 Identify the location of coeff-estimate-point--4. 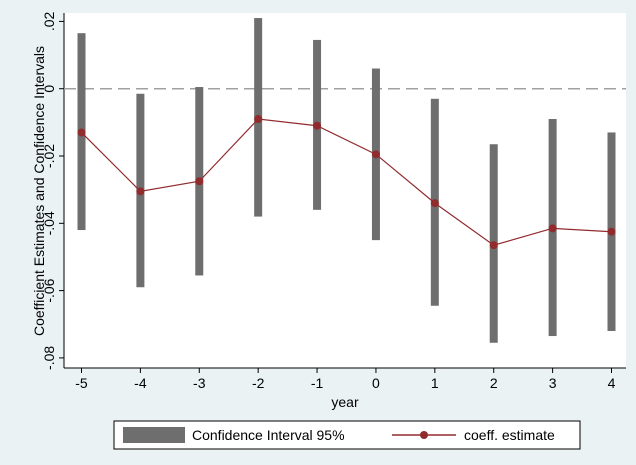
(140, 191).